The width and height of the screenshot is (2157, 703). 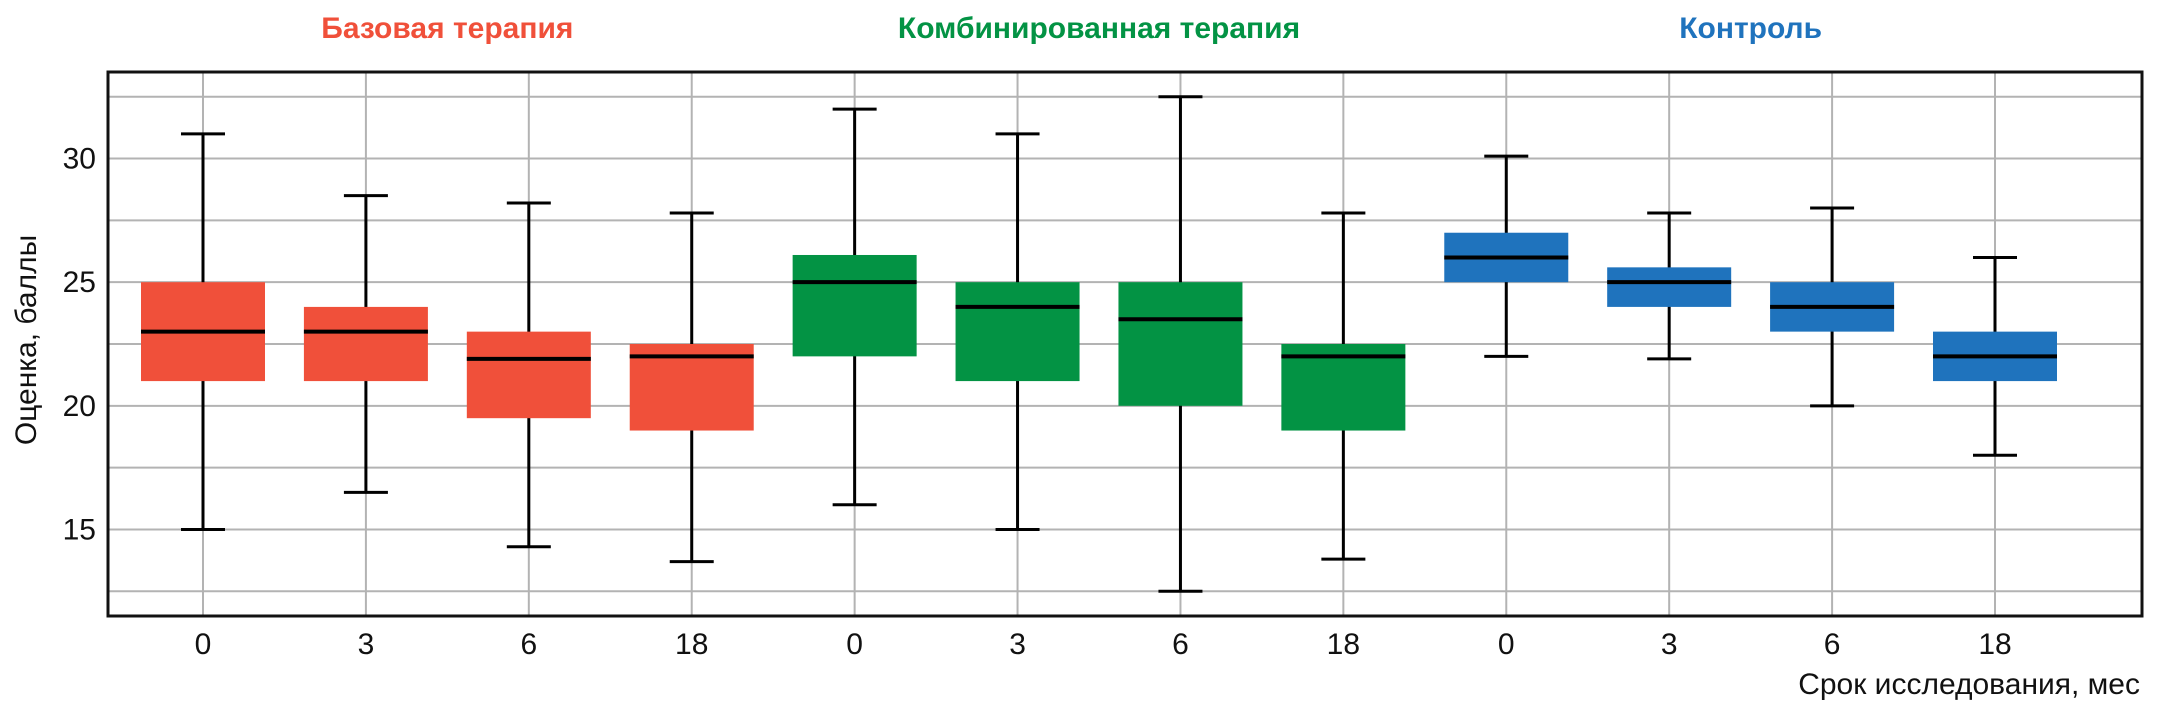 What do you see at coordinates (79, 406) in the screenshot?
I see `y-tick-label: 20` at bounding box center [79, 406].